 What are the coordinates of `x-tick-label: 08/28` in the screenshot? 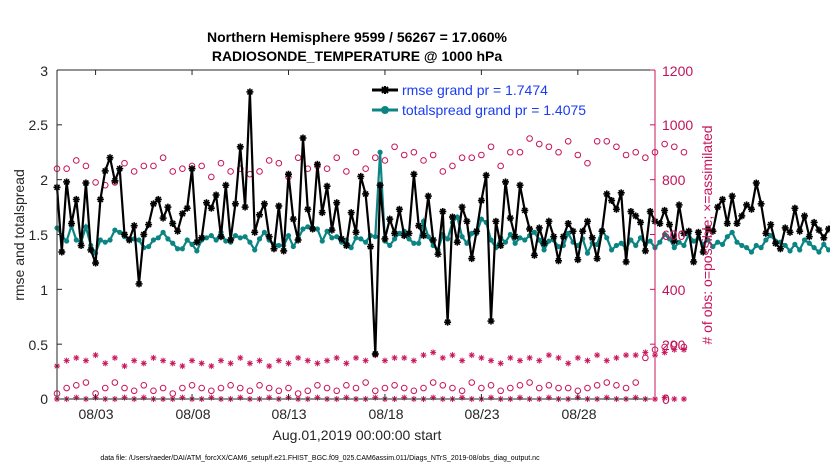 It's located at (578, 414).